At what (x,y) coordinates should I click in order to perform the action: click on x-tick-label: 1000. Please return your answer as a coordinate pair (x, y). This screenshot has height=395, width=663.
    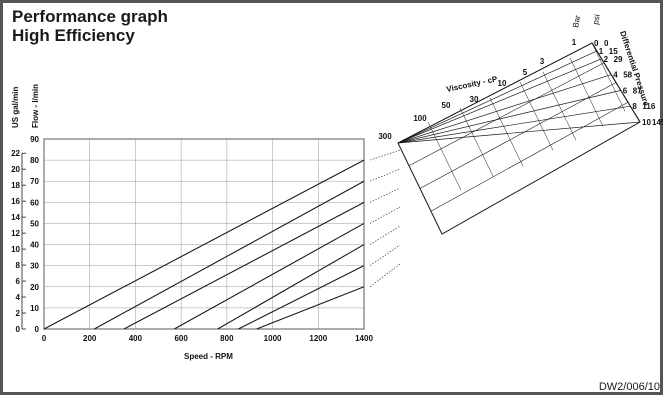
    Looking at the image, I should click on (273, 338).